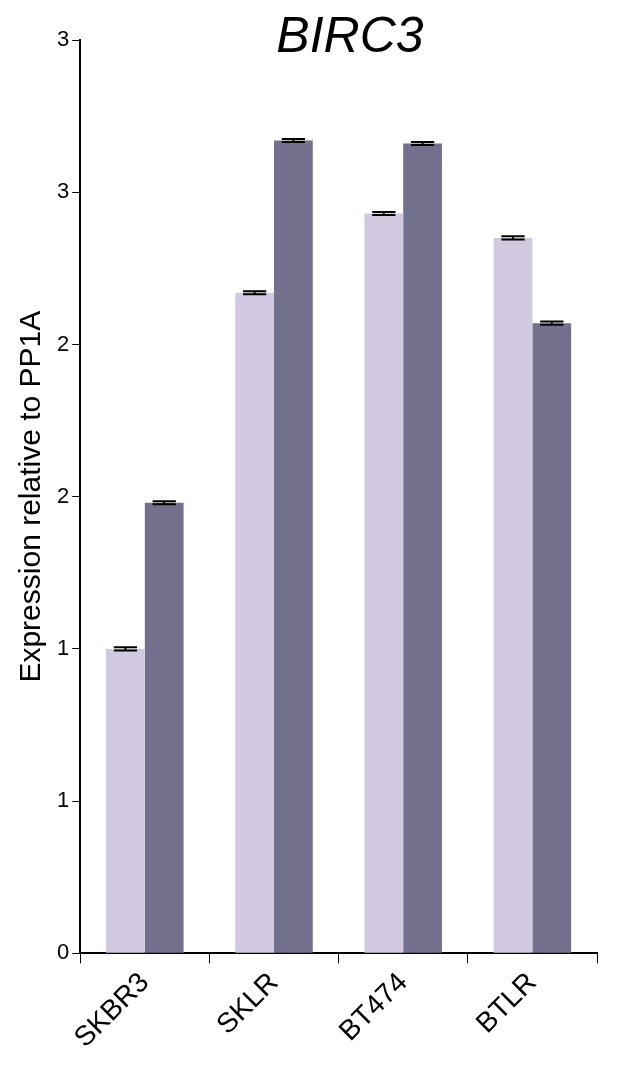  Describe the element at coordinates (30, 496) in the screenshot. I see `y-axis-title: Expression relative to PP1A` at that location.